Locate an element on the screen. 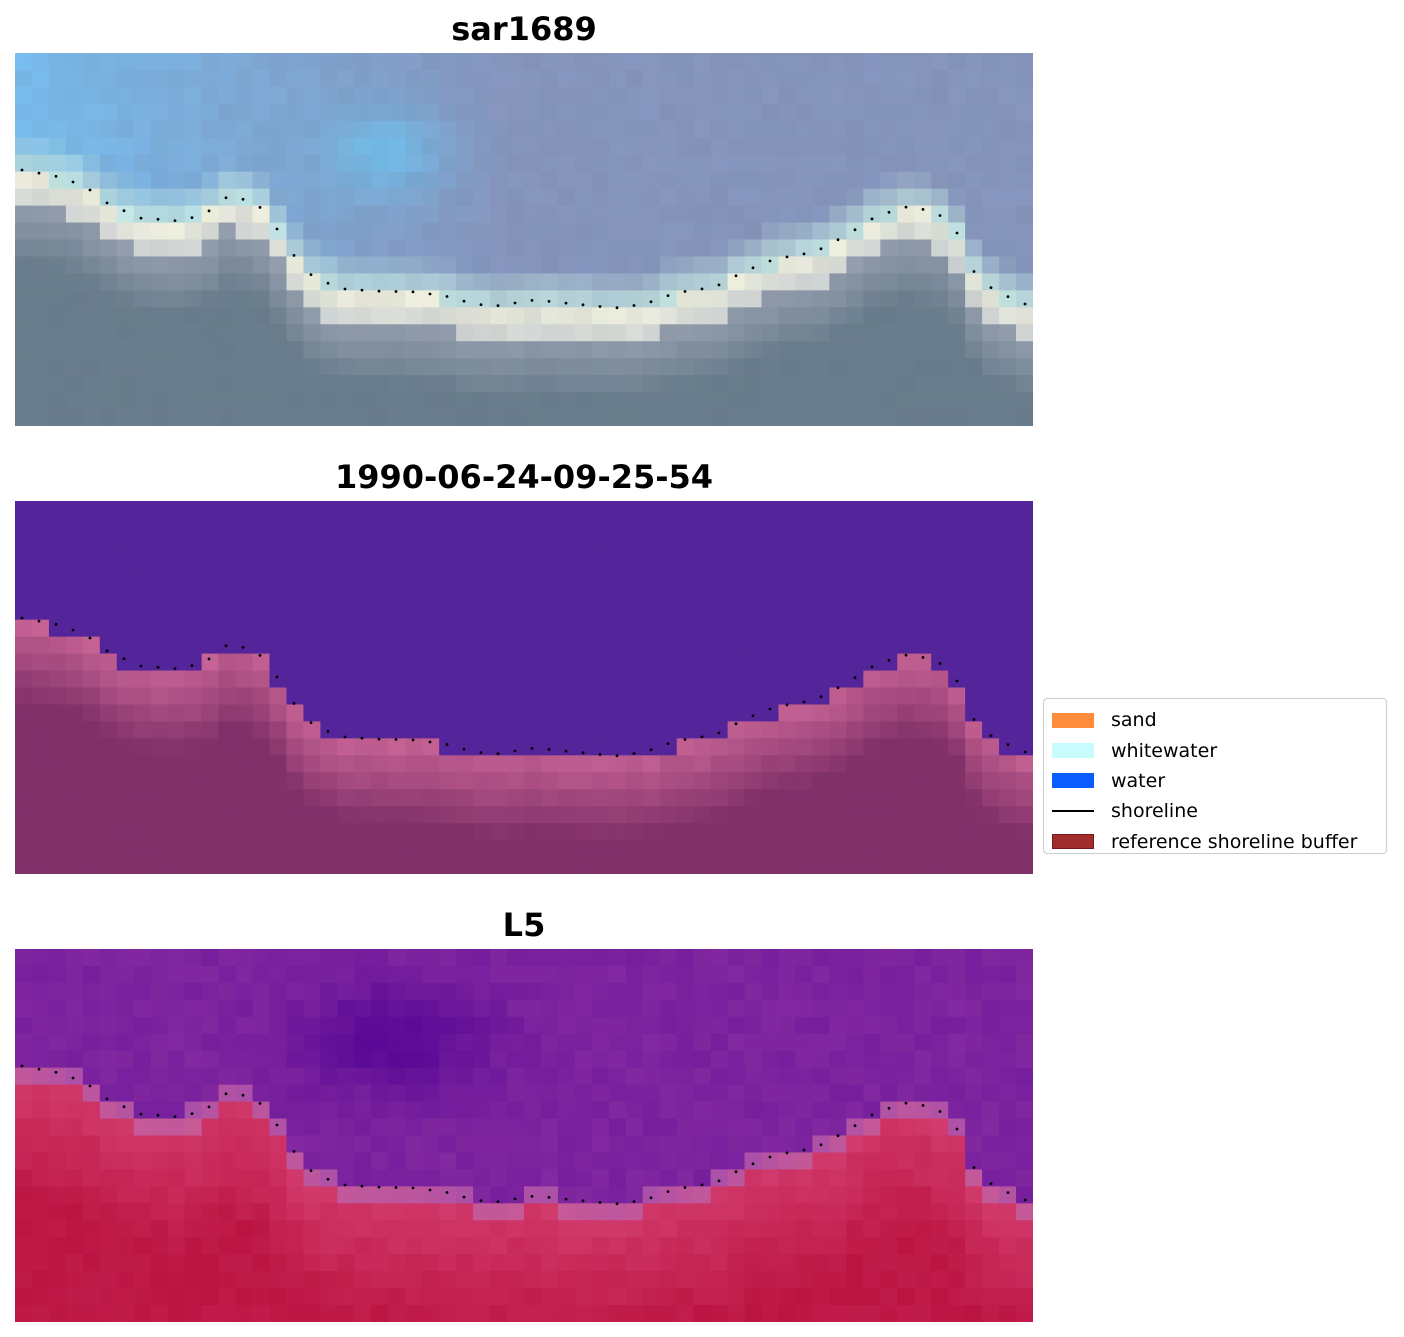  legend-item-reference-buffer: reference shoreline buffer is located at coordinates (1215, 842).